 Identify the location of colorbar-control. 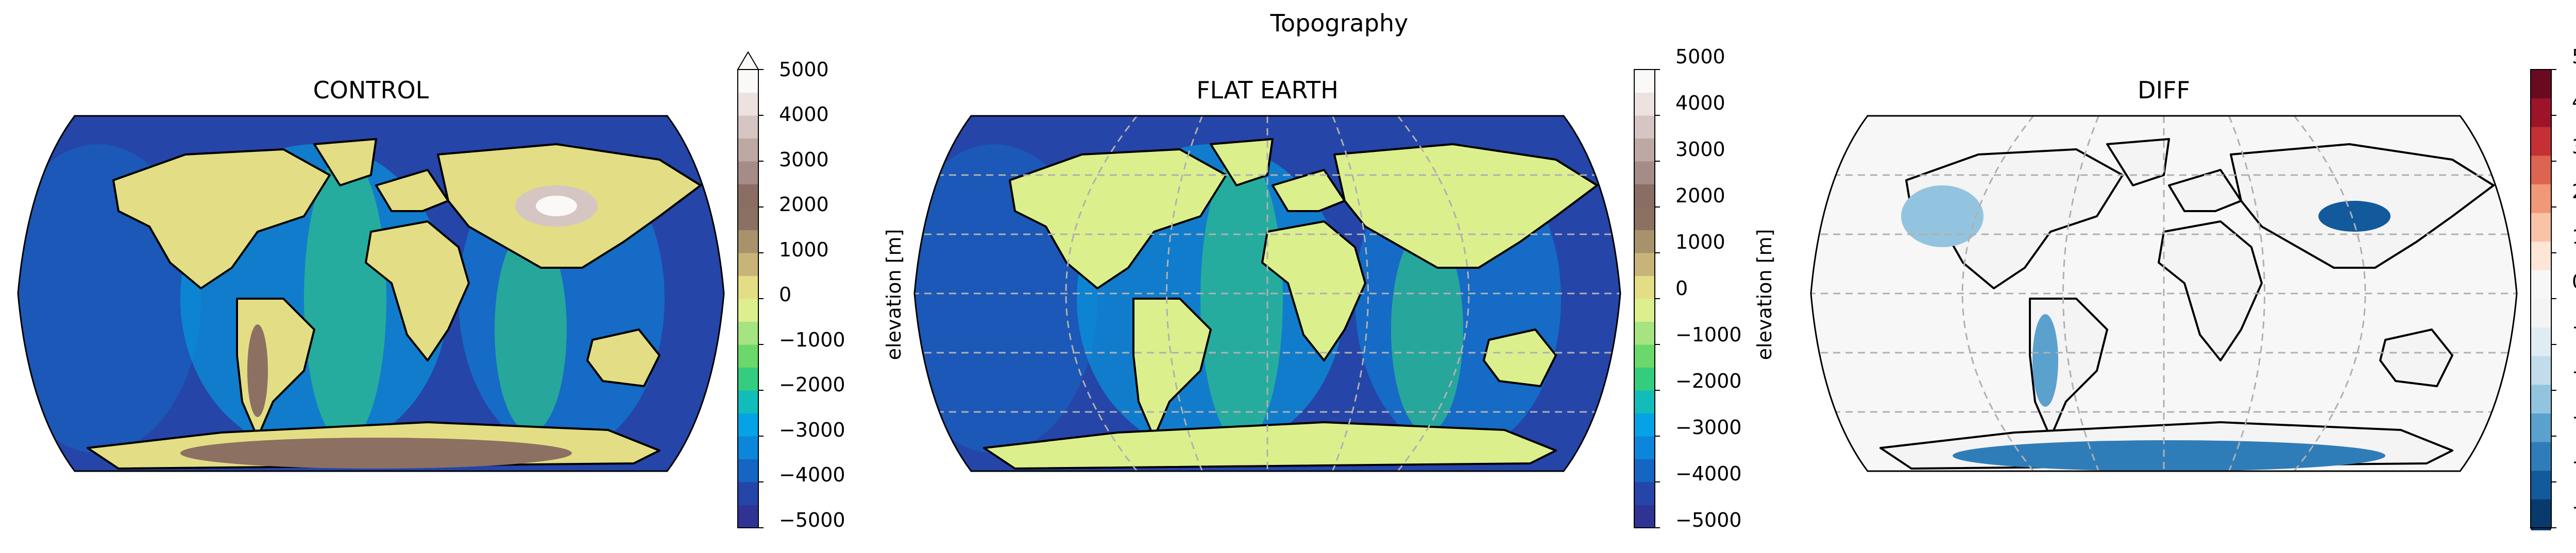
(750, 289).